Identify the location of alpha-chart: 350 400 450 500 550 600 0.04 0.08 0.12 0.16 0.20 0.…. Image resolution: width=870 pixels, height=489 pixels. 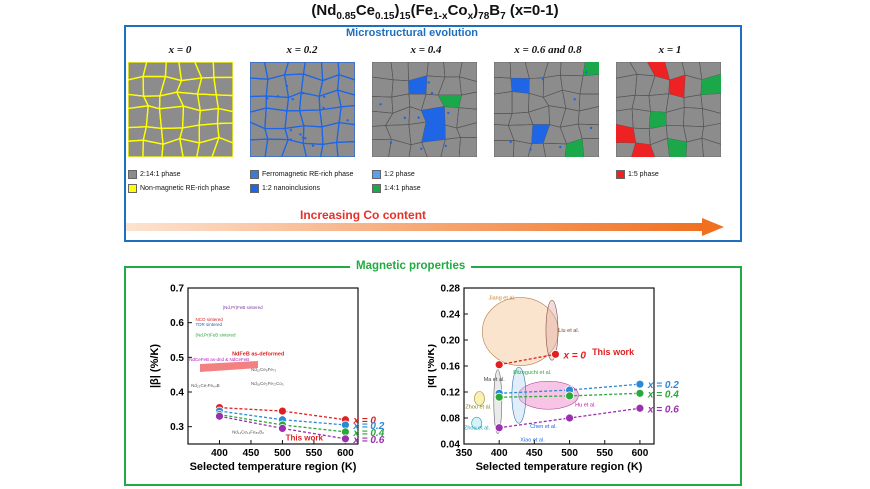
(553, 379).